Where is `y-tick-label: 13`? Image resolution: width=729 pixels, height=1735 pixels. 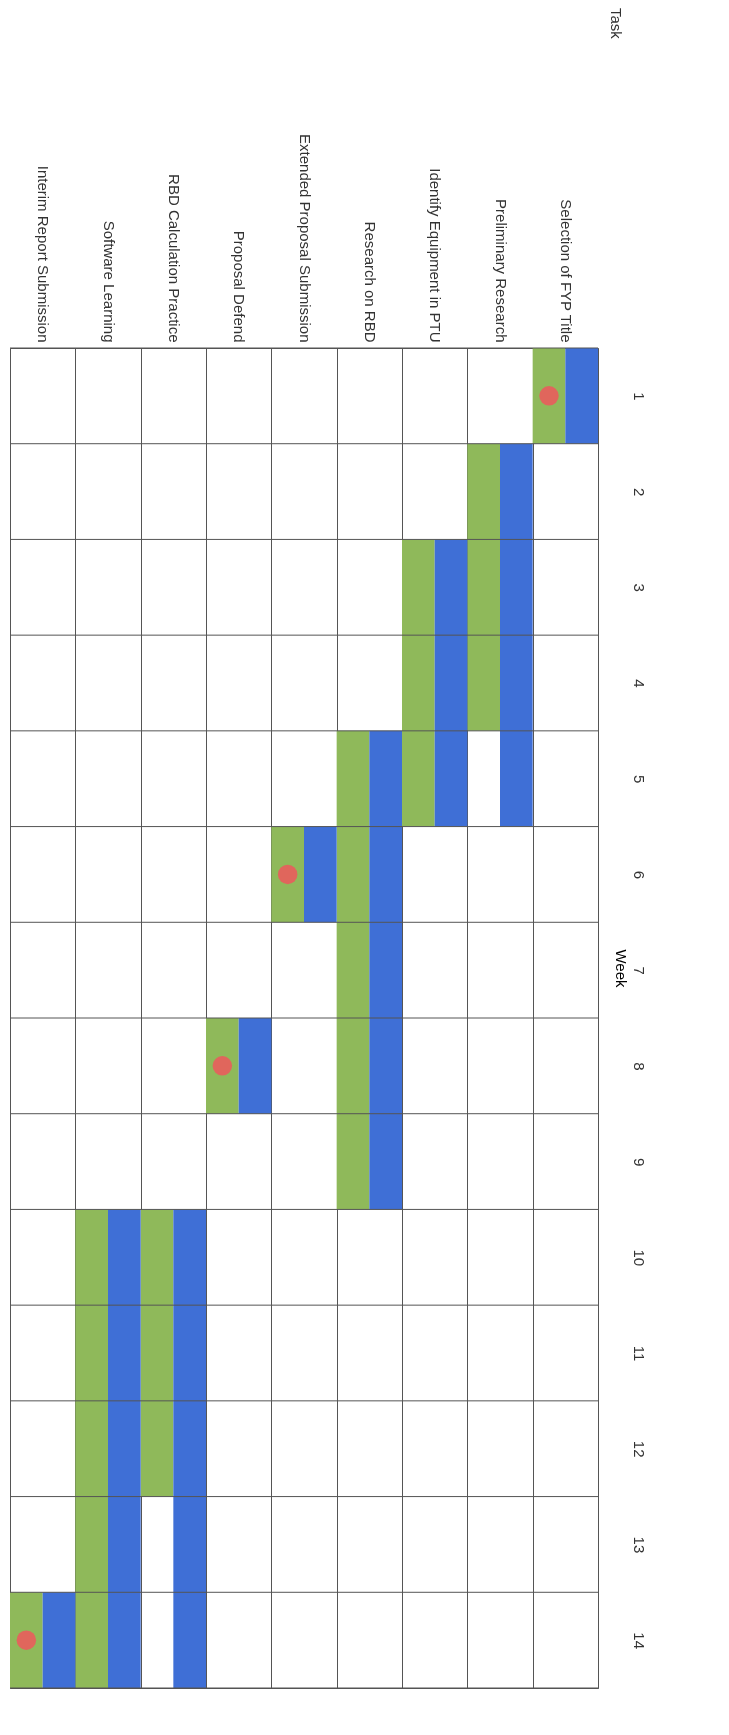 y-tick-label: 13 is located at coordinates (639, 1545).